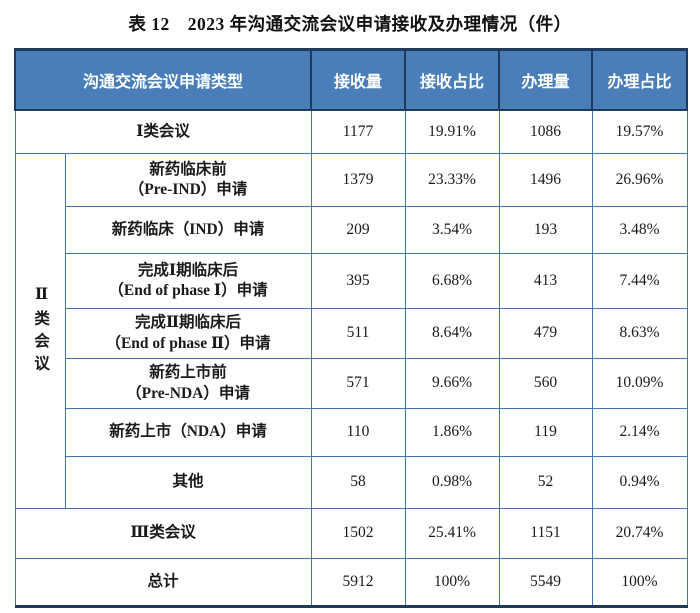  What do you see at coordinates (452, 383) in the screenshot?
I see `received-pct-value: 9.66%` at bounding box center [452, 383].